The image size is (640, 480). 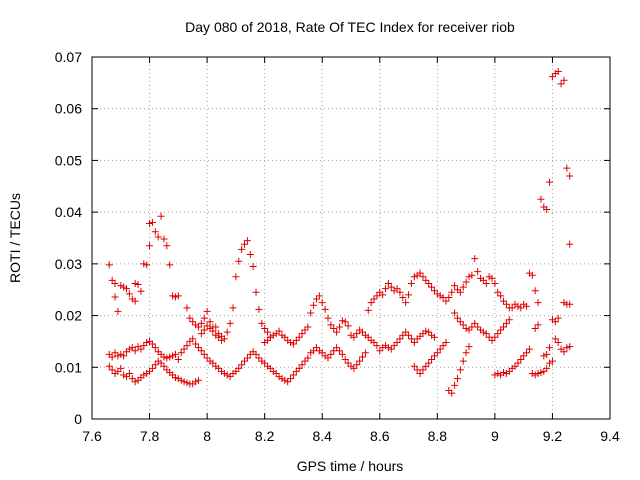 What do you see at coordinates (92, 436) in the screenshot?
I see `x-tick-label: 7.6` at bounding box center [92, 436].